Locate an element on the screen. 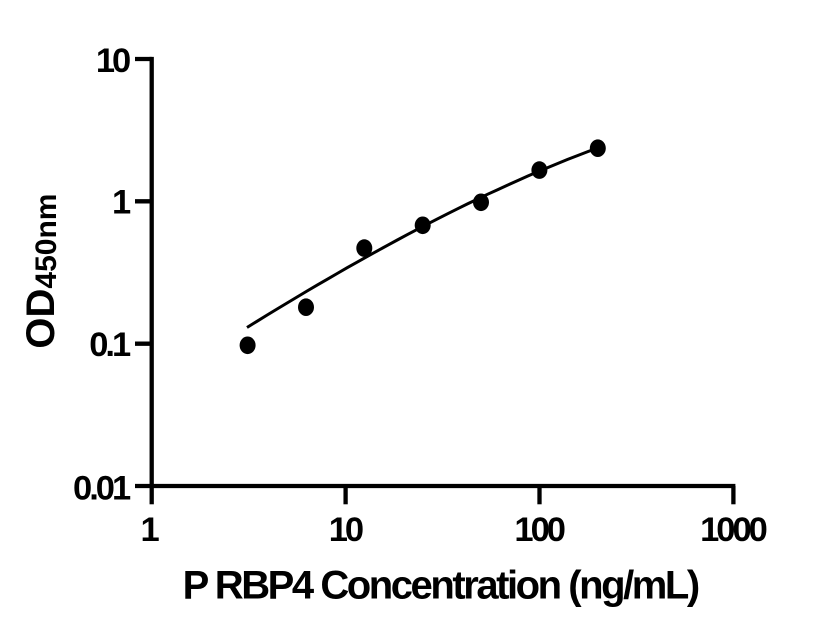  svg-text: 0.01 is located at coordinates (102, 488).